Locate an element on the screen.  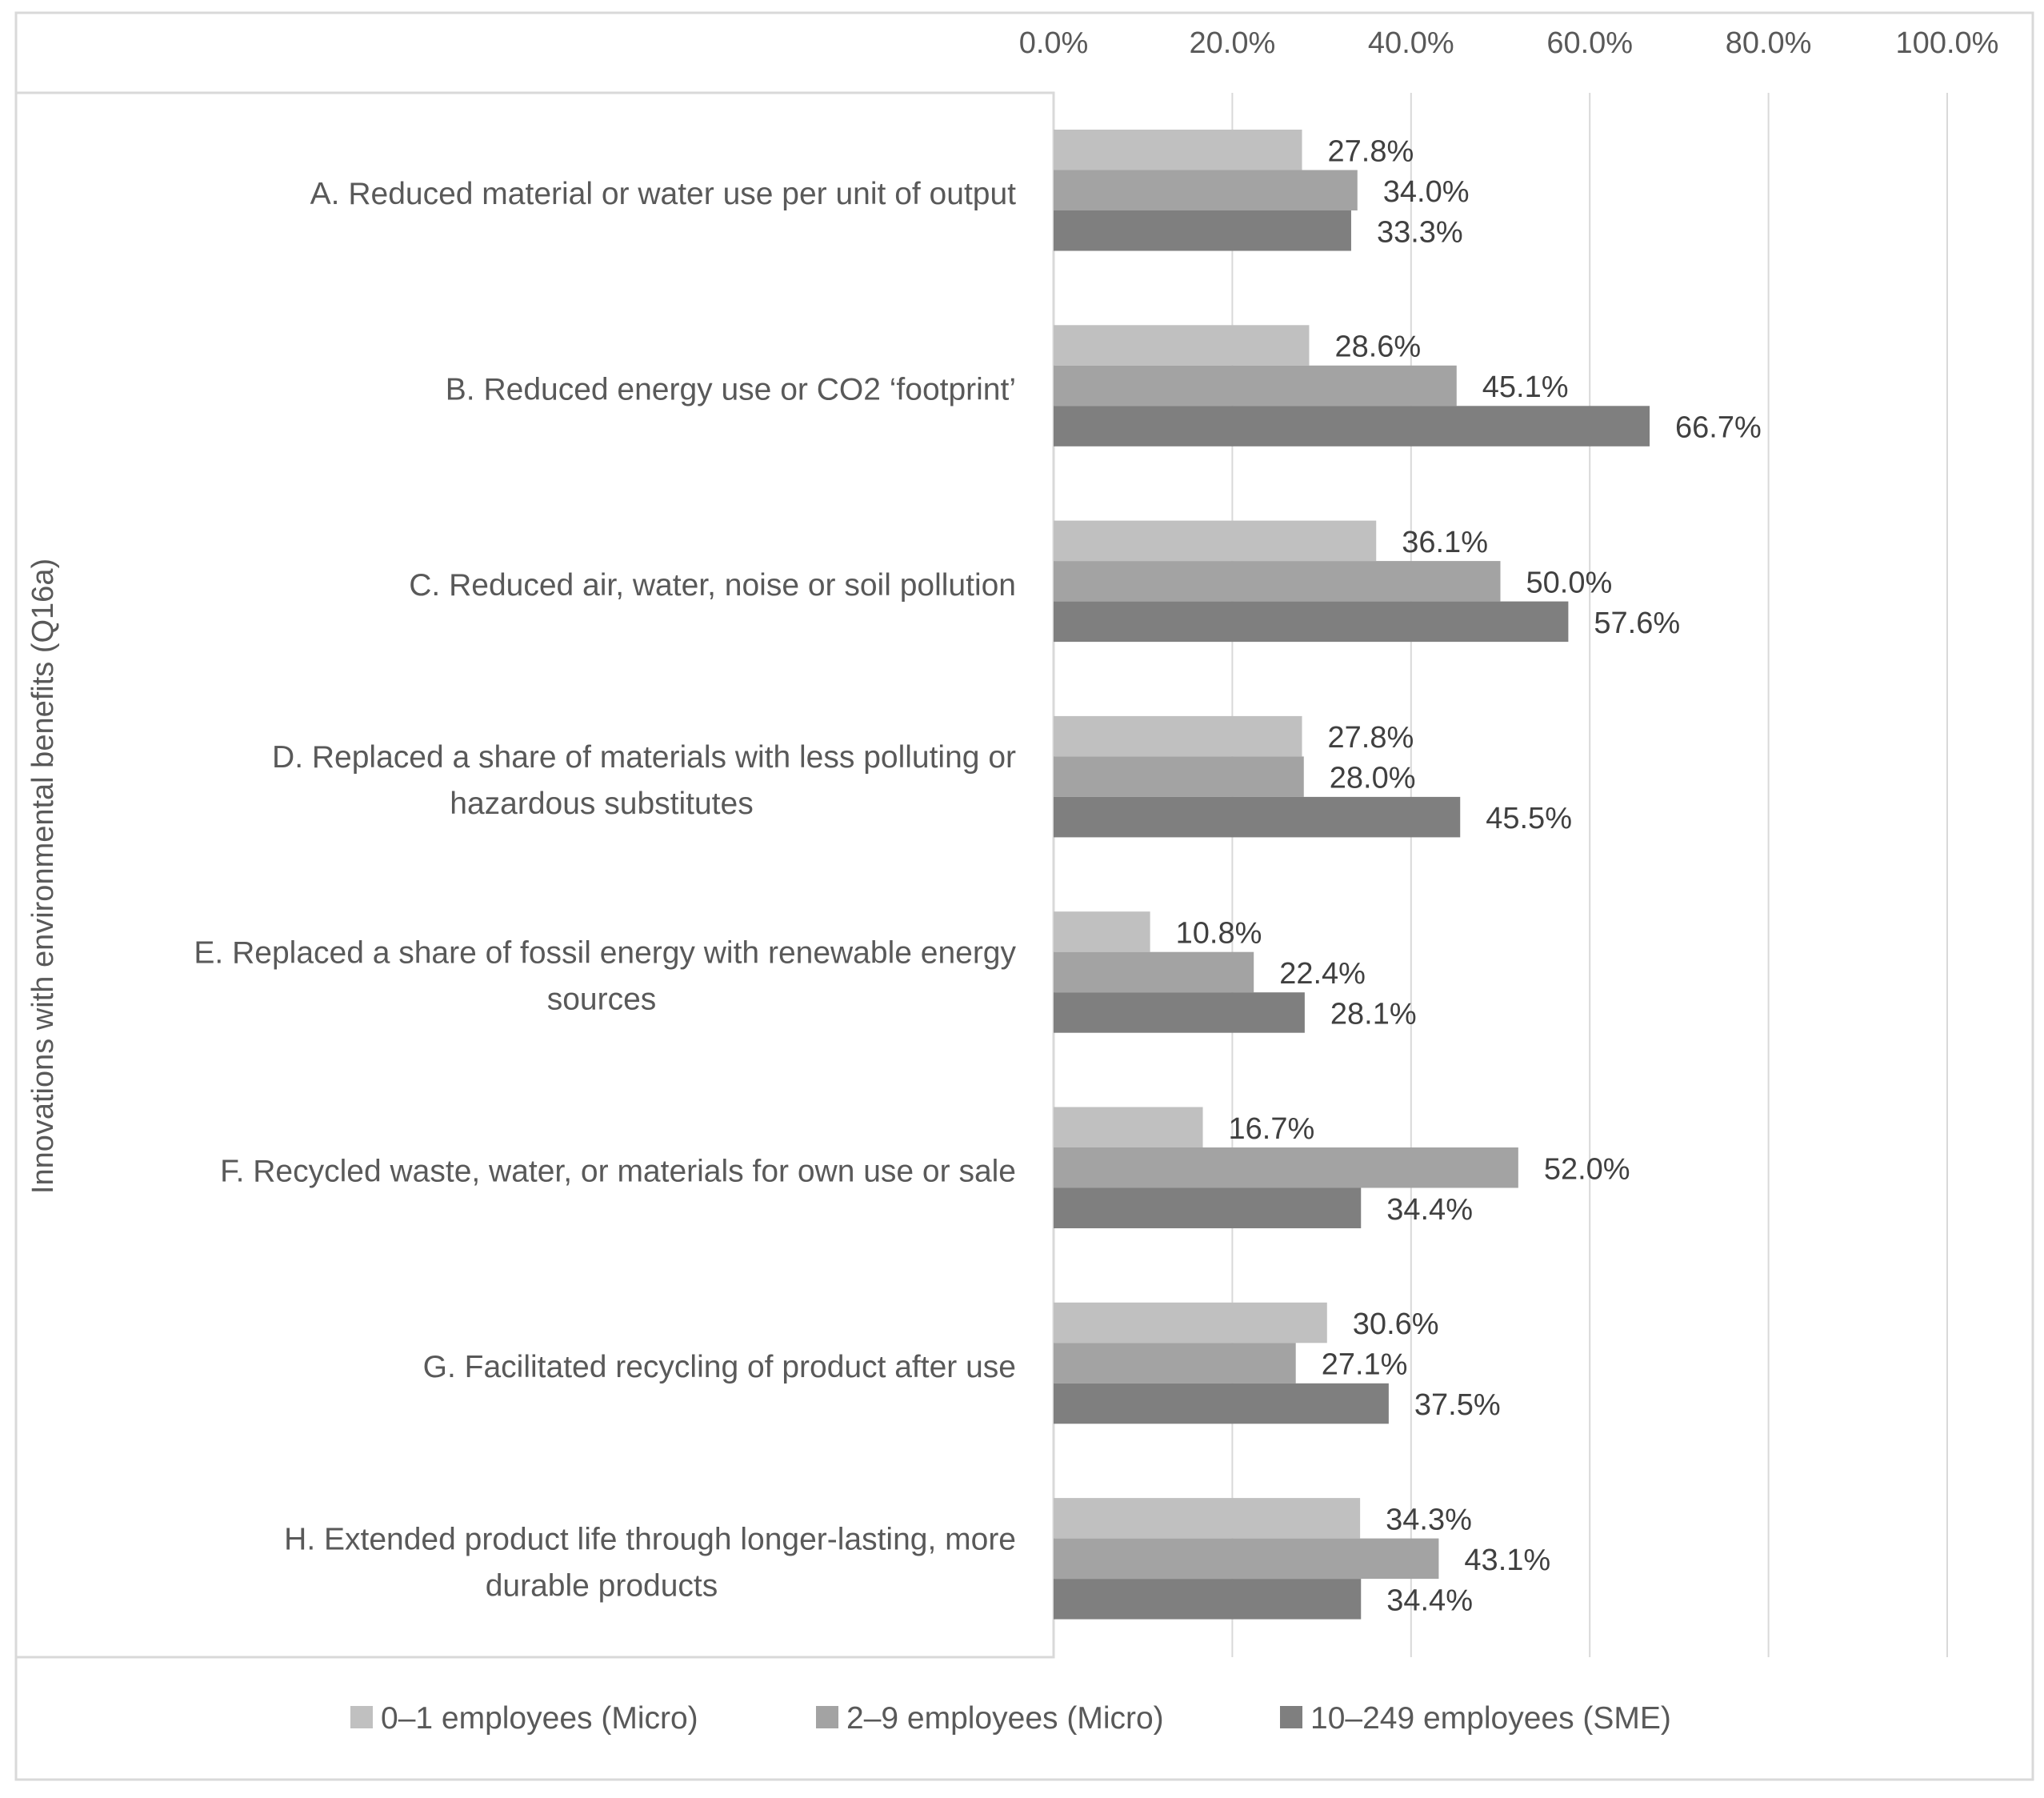
data-label: 28.6% is located at coordinates (1377, 347).